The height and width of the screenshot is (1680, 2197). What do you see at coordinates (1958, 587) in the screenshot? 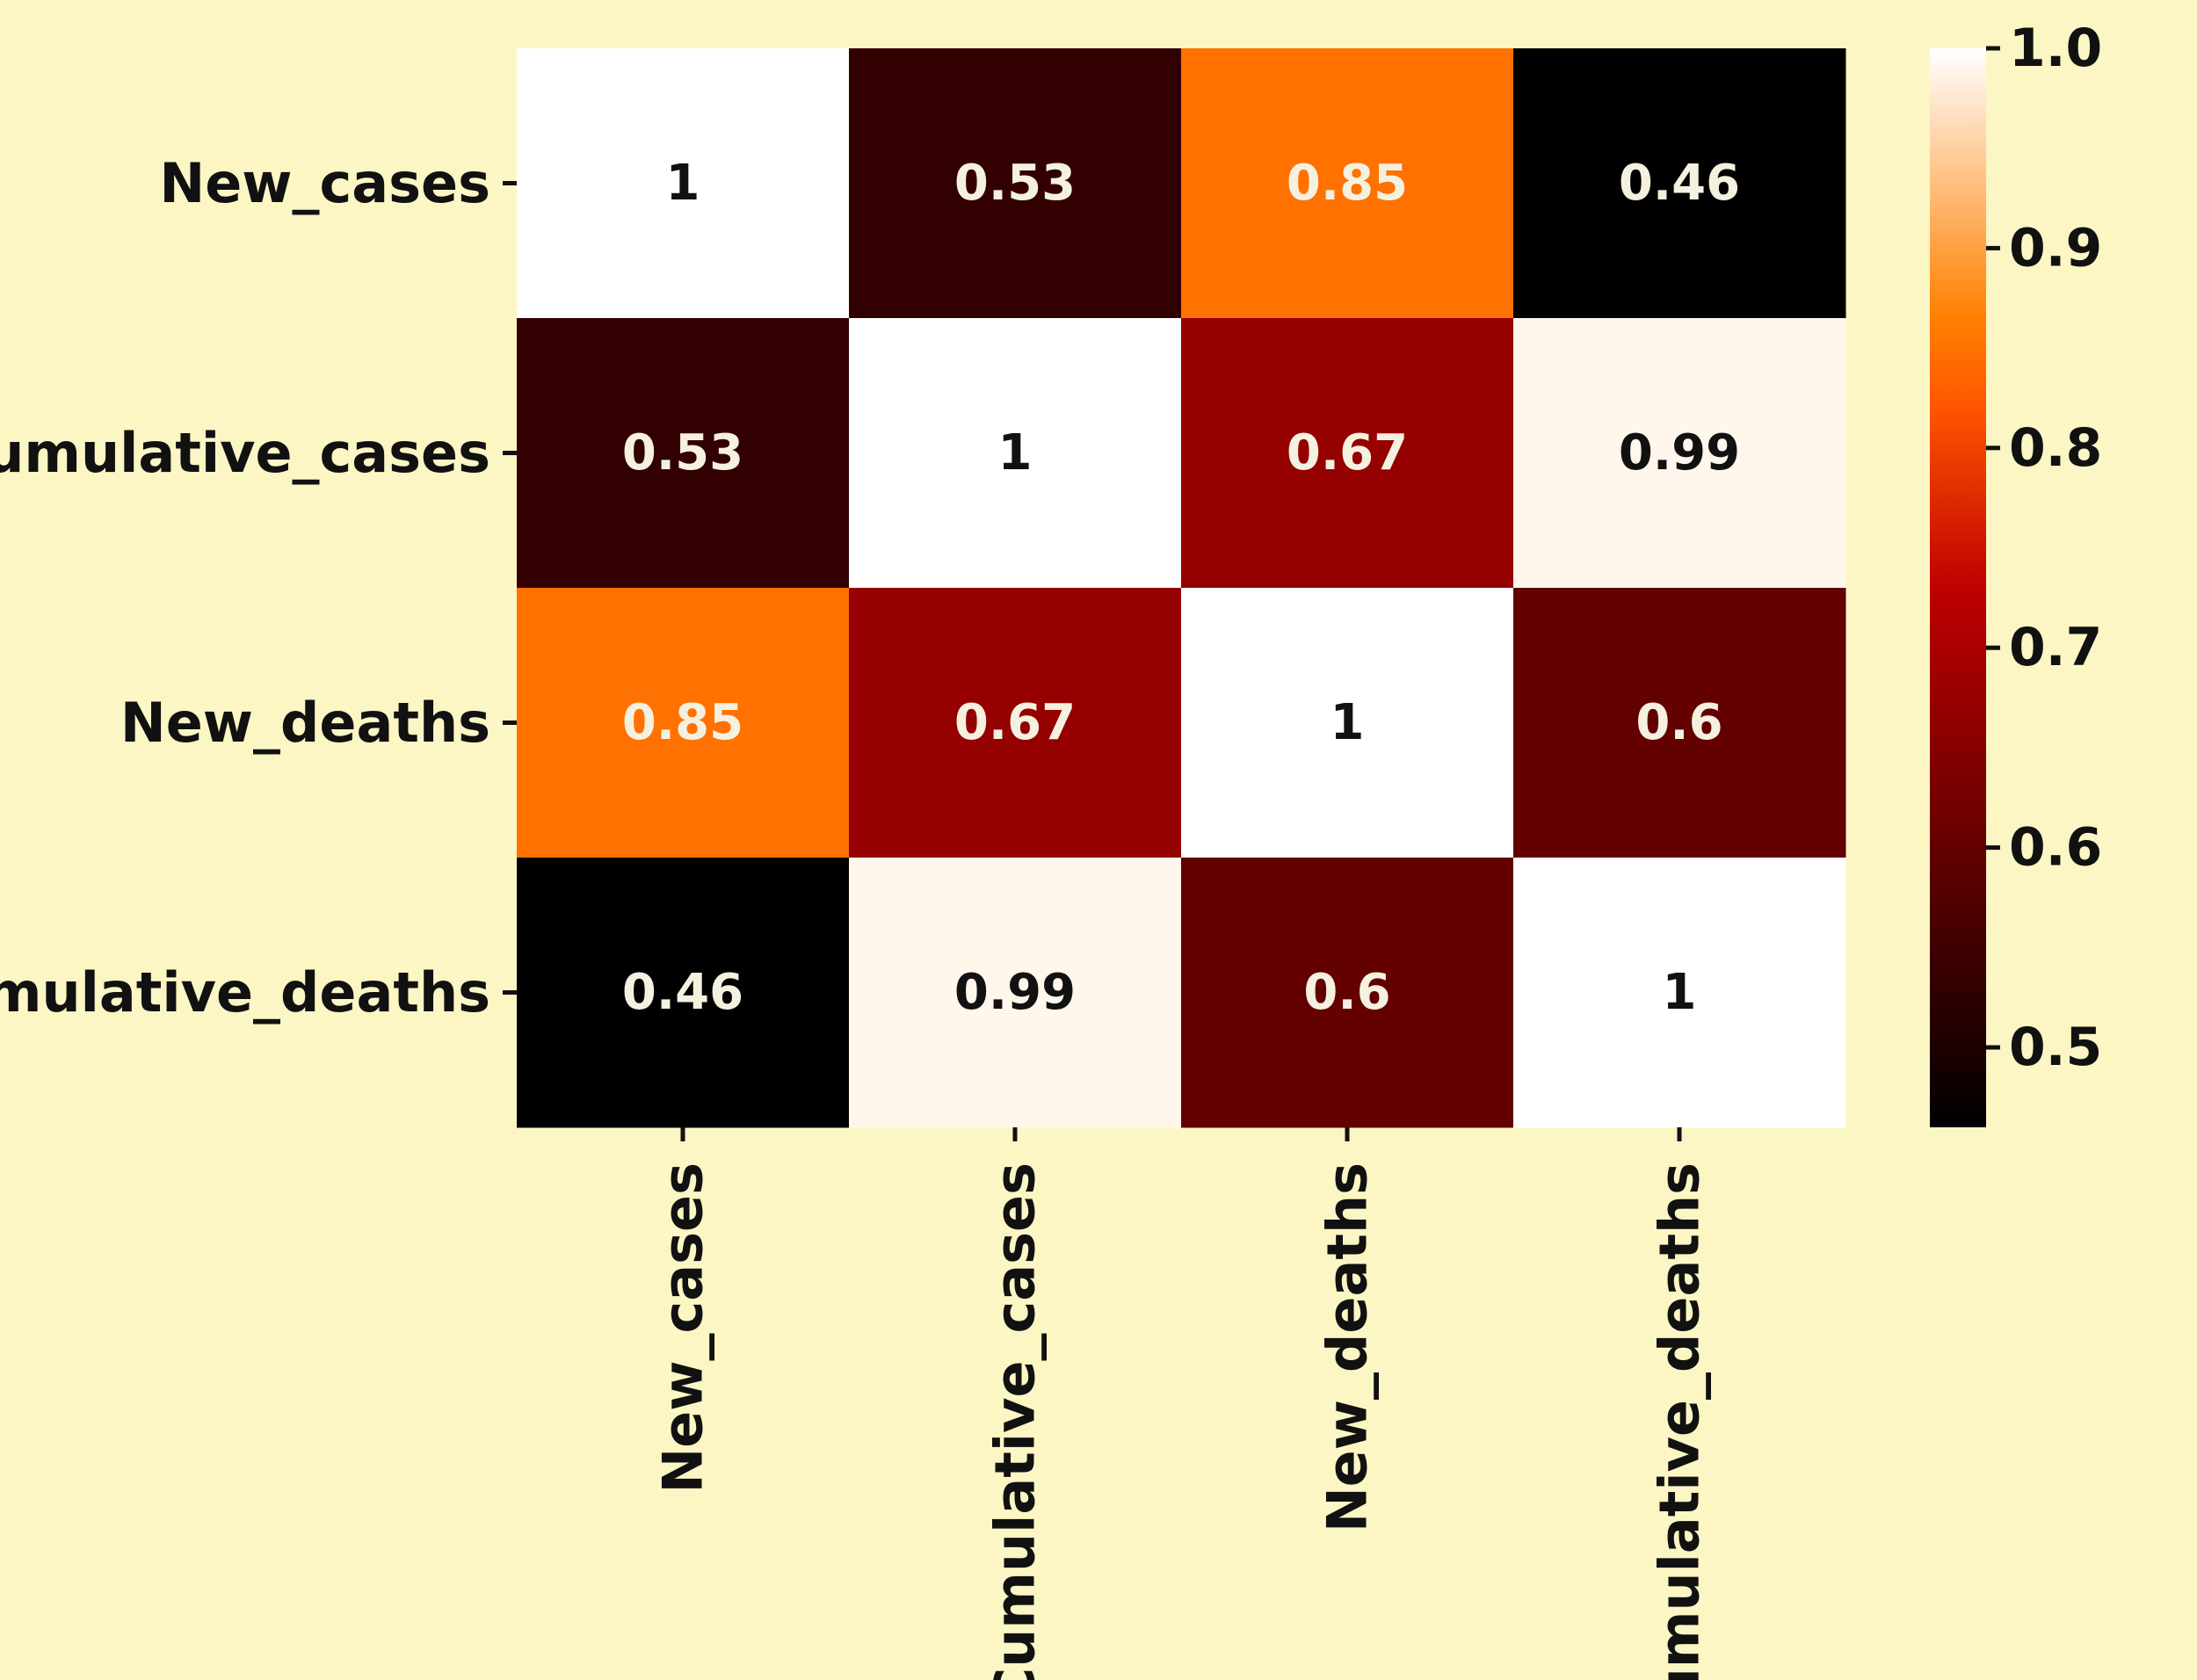
I see `colorbar-bar` at bounding box center [1958, 587].